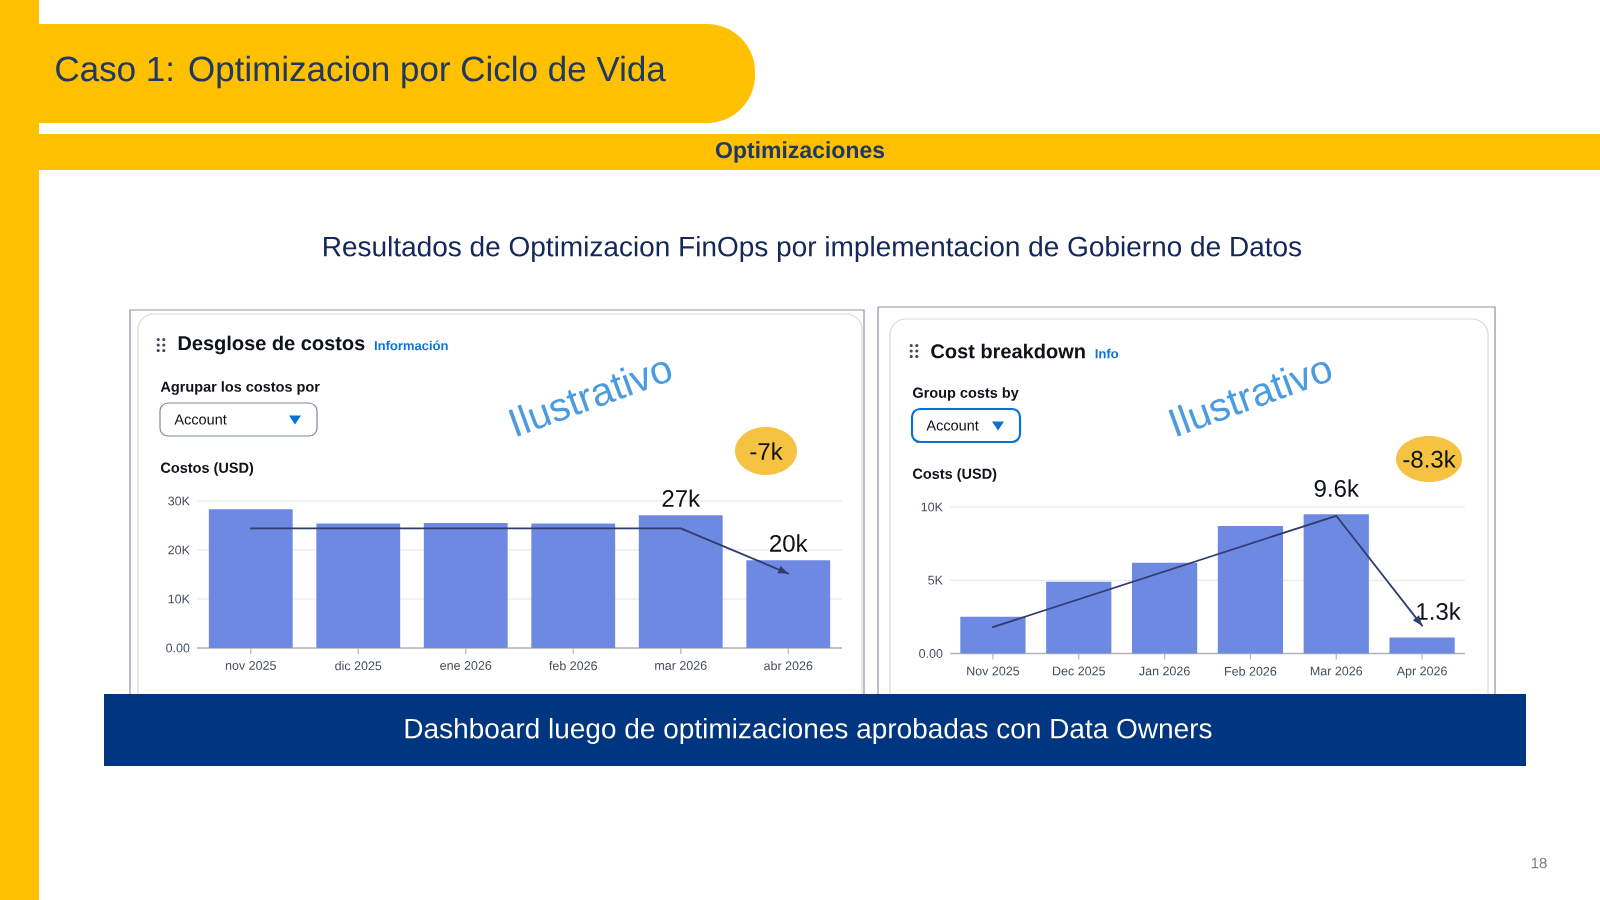 The image size is (1600, 900). I want to click on x-tick-label: mar 2026, so click(681, 665).